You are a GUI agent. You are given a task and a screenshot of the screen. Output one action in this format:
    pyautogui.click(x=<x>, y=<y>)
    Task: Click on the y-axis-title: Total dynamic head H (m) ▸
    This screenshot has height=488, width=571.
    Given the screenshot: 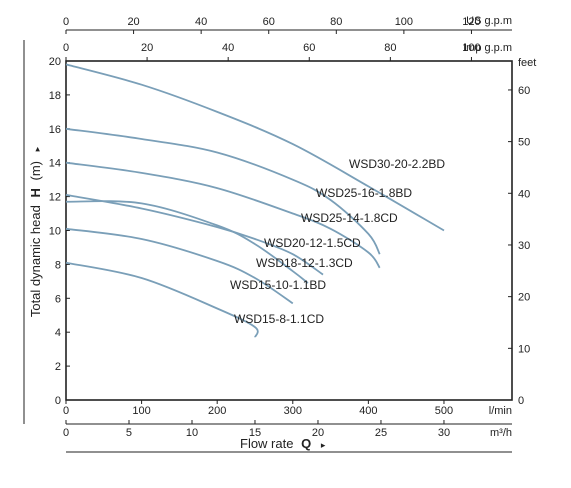 What is the action you would take?
    pyautogui.click(x=35, y=231)
    